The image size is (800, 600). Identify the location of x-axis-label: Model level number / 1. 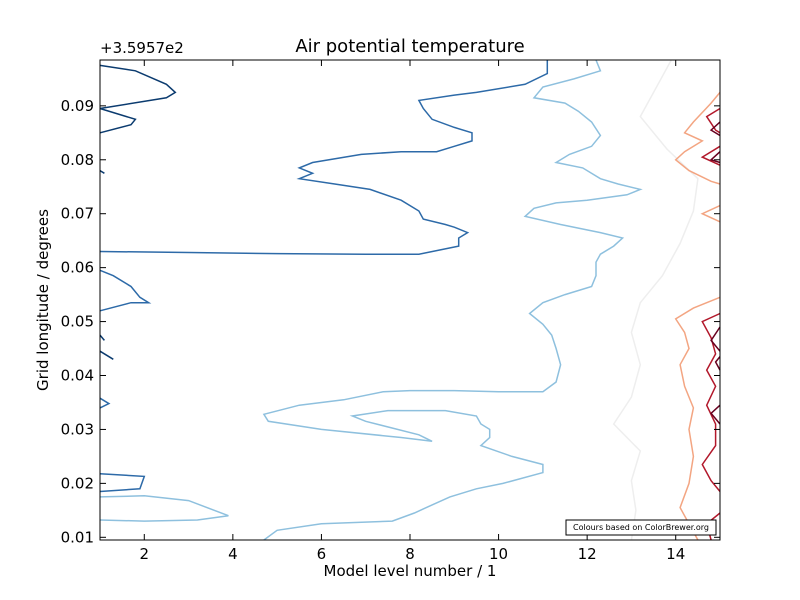
(410, 571).